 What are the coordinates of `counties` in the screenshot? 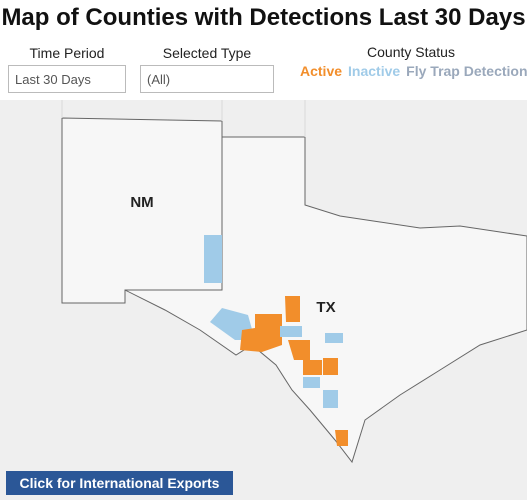 It's located at (276, 340).